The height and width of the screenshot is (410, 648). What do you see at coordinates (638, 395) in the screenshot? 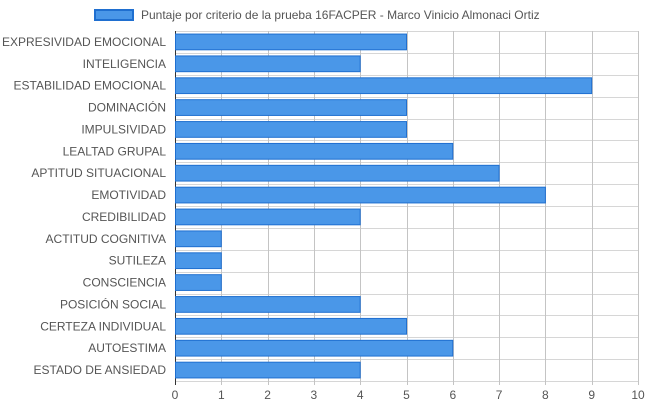
I see `x-tick-label: 10` at bounding box center [638, 395].